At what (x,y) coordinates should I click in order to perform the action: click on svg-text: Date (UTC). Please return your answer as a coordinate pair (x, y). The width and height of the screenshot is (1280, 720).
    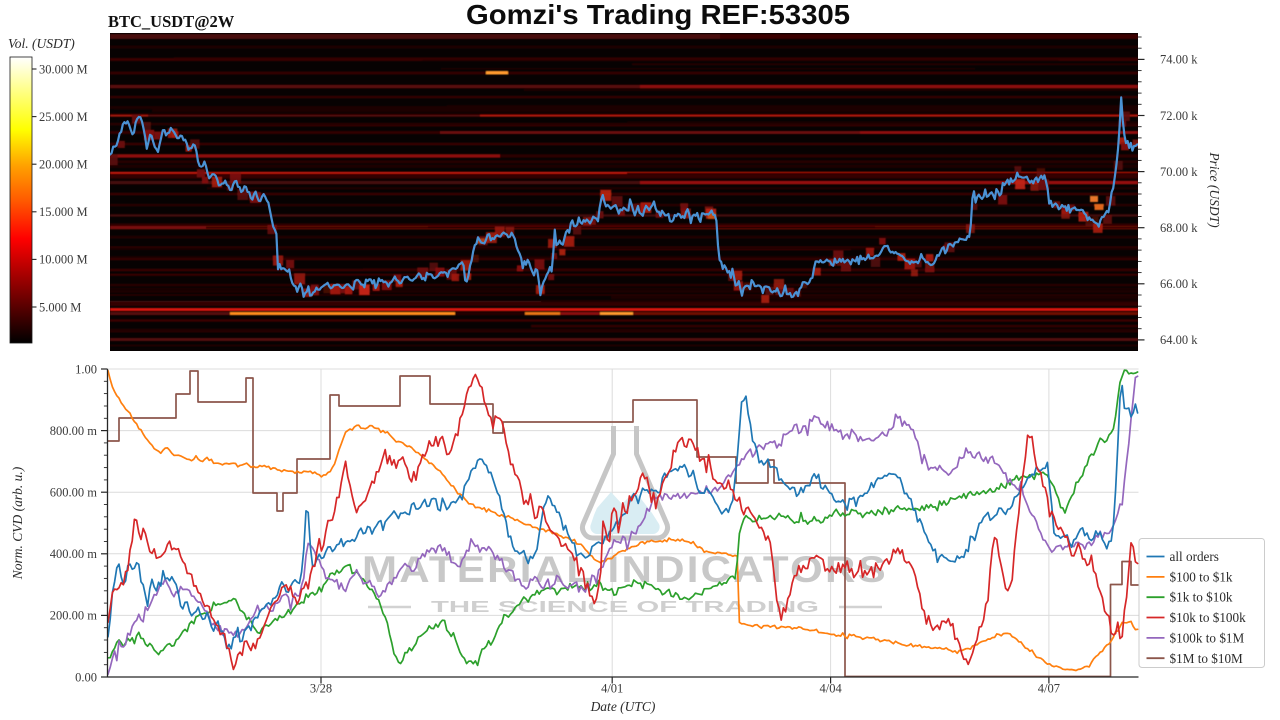
    Looking at the image, I should click on (623, 706).